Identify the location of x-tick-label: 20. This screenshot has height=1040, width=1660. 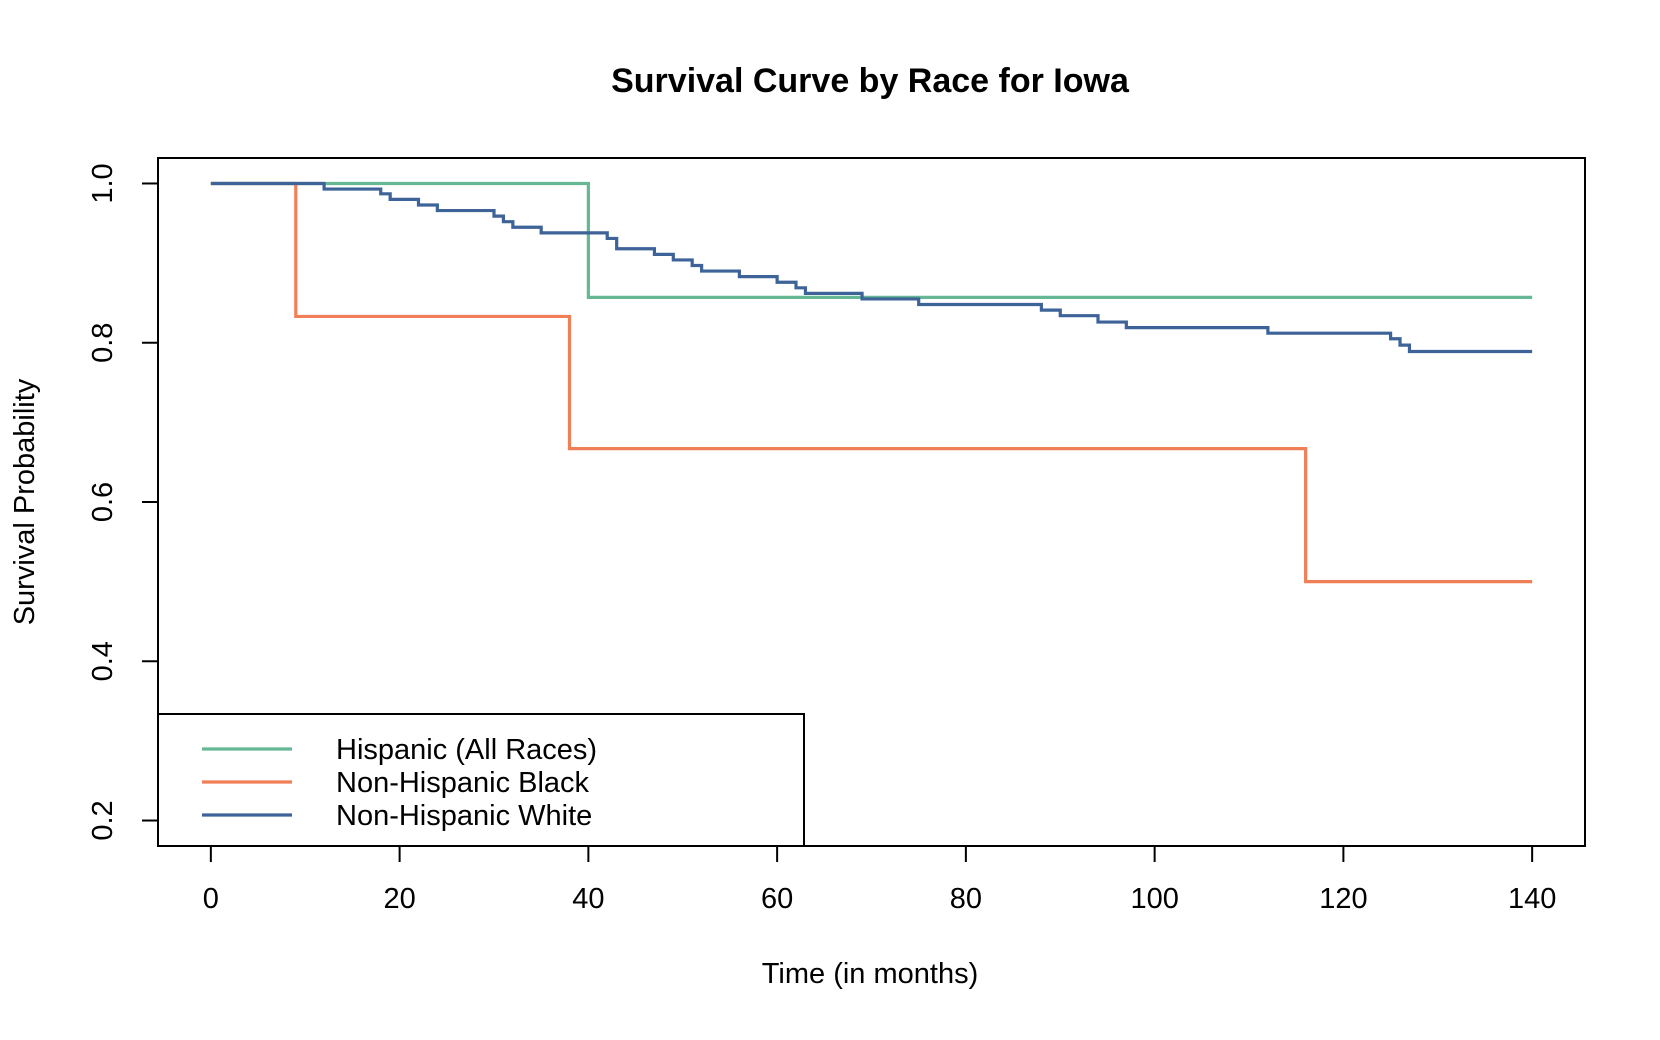
(399, 899).